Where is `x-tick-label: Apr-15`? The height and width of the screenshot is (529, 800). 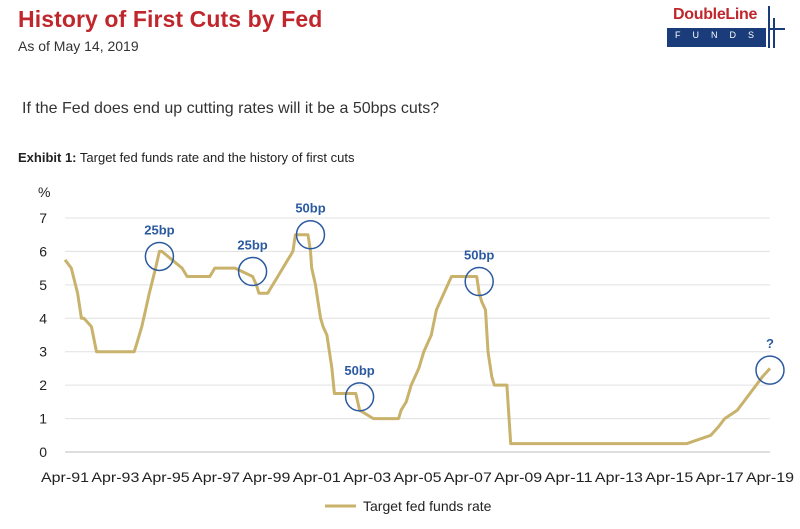
x-tick-label: Apr-15 is located at coordinates (669, 477).